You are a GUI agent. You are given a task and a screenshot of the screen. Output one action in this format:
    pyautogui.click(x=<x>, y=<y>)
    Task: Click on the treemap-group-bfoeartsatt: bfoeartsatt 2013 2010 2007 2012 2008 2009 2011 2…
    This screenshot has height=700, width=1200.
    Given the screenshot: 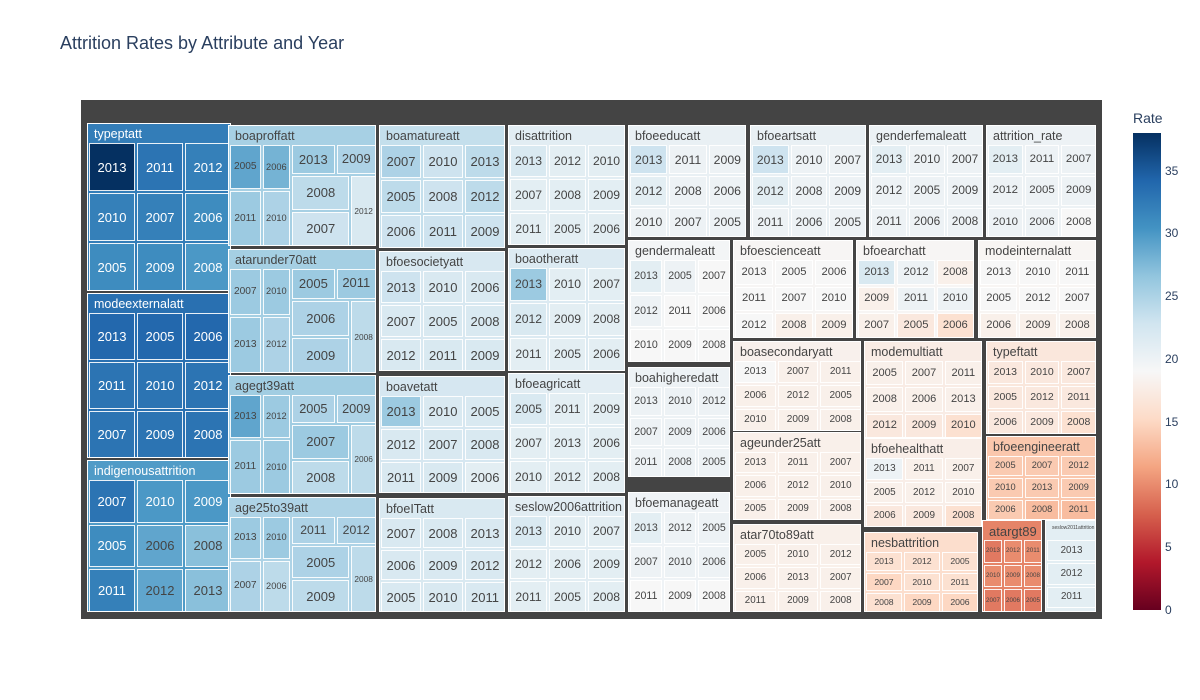 What is the action you would take?
    pyautogui.click(x=808, y=181)
    